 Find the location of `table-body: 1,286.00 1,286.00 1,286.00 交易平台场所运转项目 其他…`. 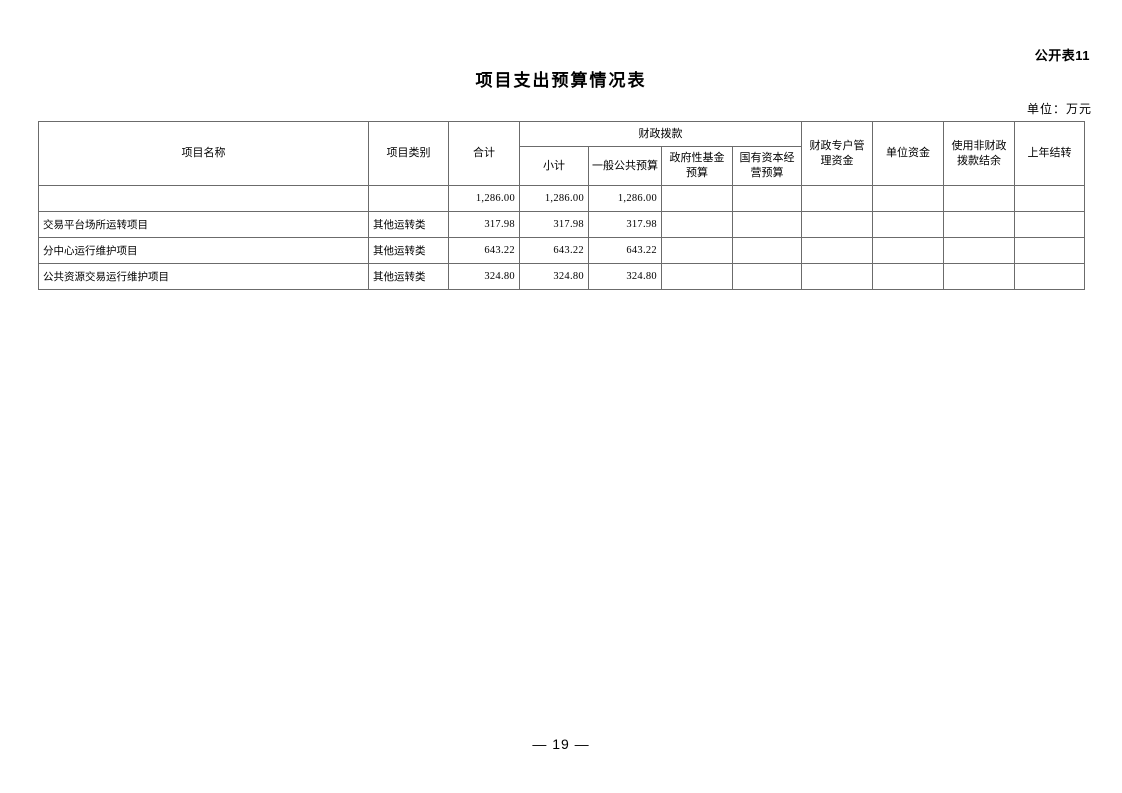

table-body: 1,286.00 1,286.00 1,286.00 交易平台场所运转项目 其他… is located at coordinates (561, 237).